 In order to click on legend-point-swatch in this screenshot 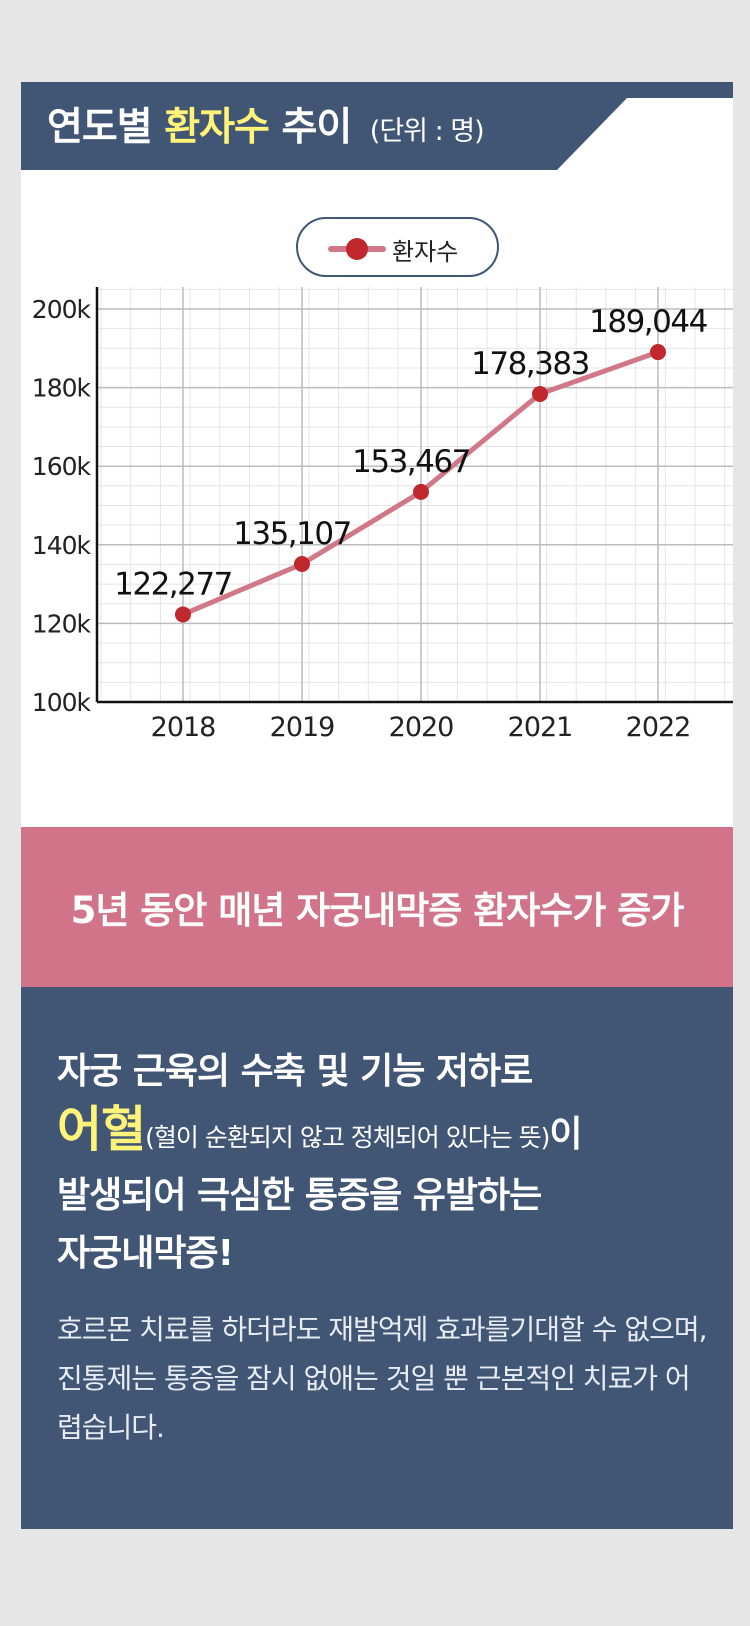, I will do `click(357, 249)`.